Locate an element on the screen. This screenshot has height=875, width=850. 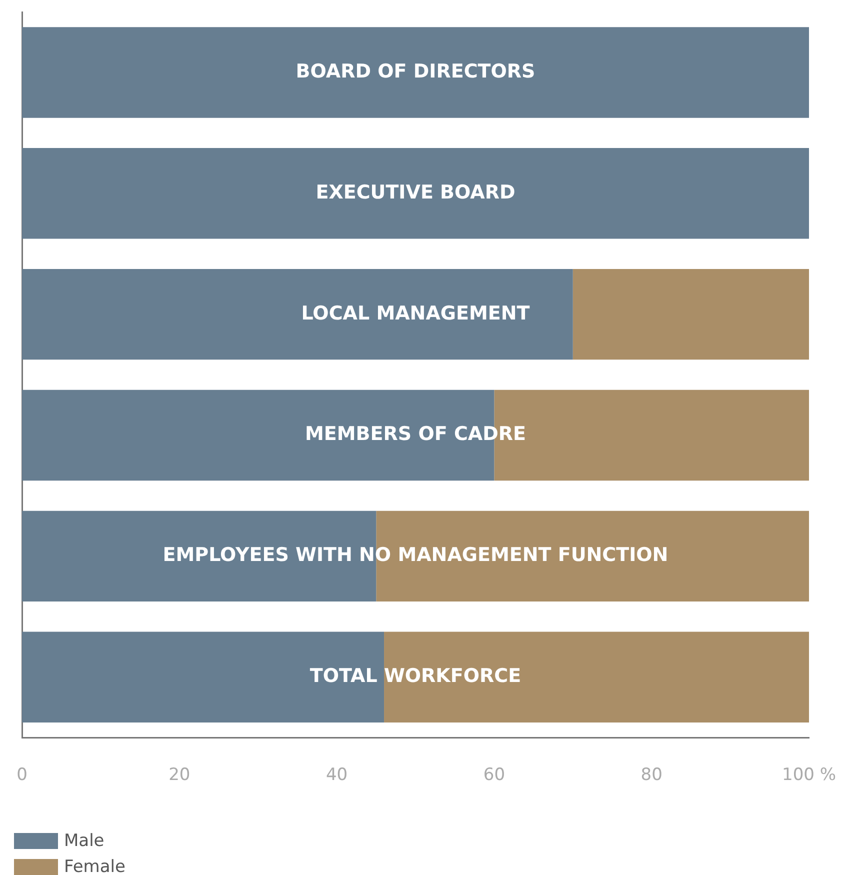
x-tick-label: 80 is located at coordinates (651, 775).